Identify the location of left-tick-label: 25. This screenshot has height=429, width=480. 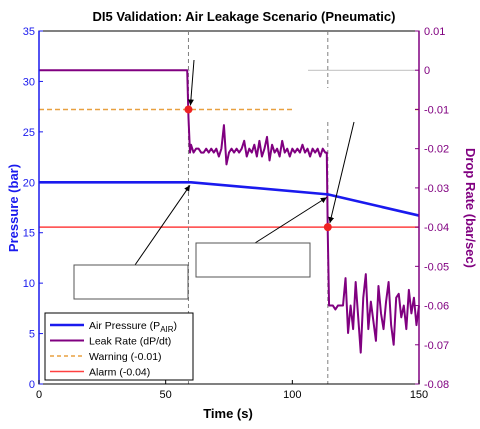
(29, 133).